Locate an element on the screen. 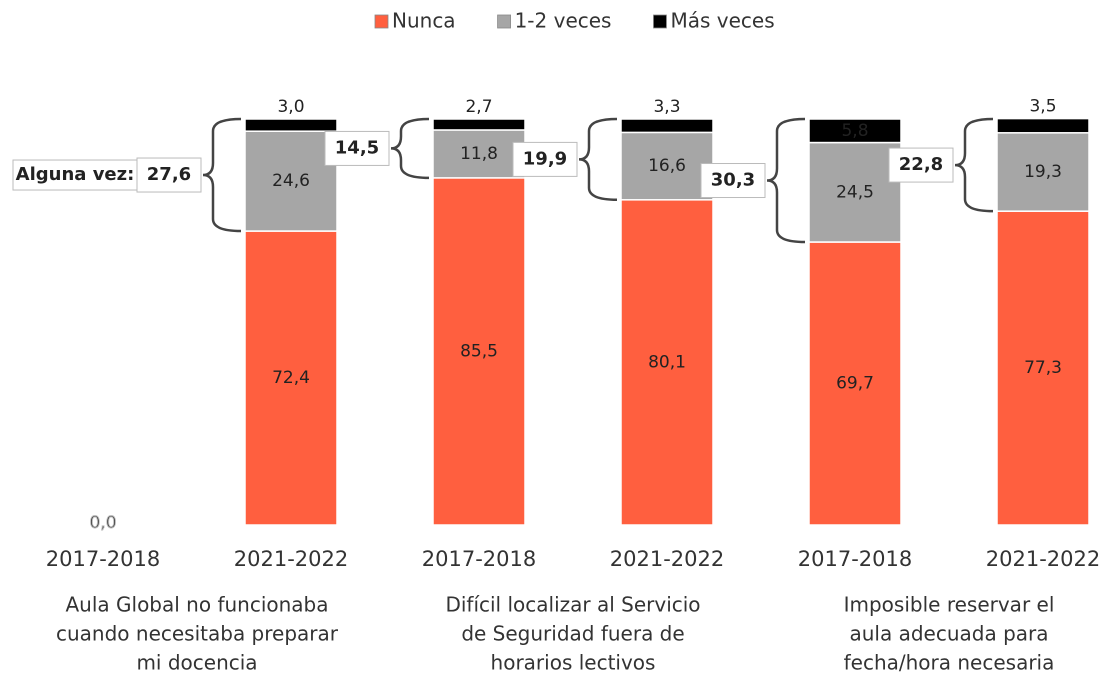 The image size is (1103, 673). sum-label: 19,9 is located at coordinates (545, 158).